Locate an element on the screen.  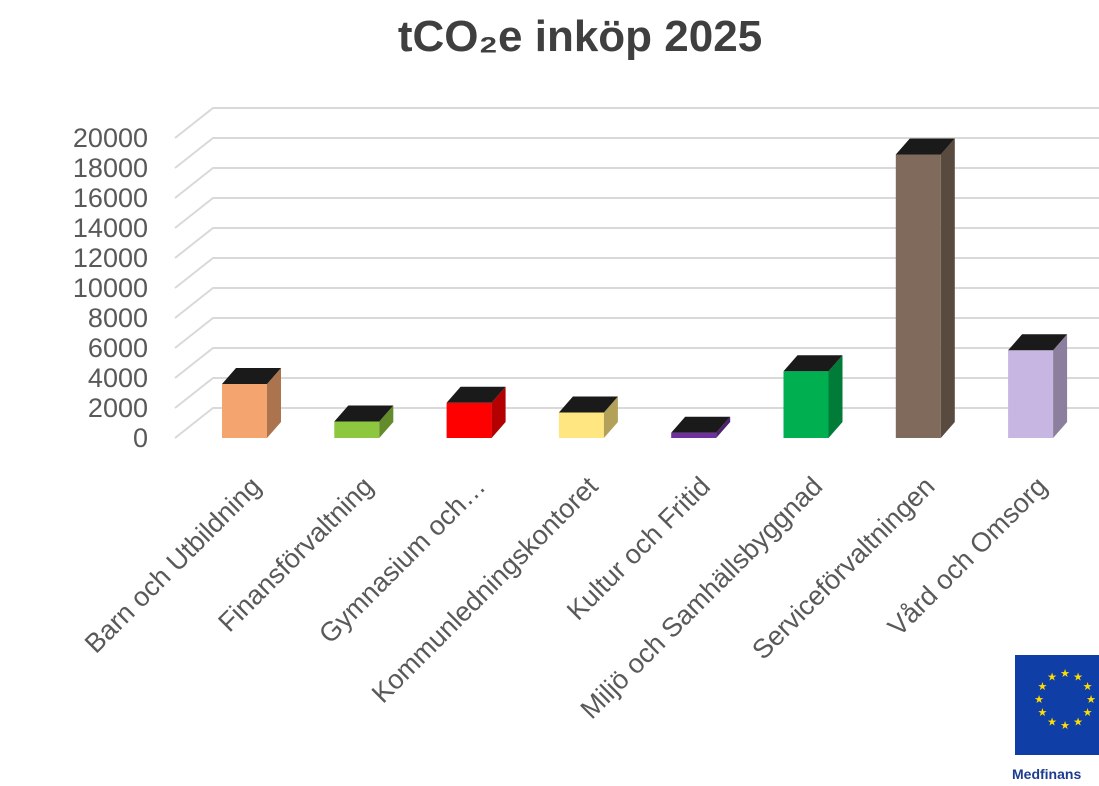
y-tick-label: 20000 is located at coordinates (110, 138).